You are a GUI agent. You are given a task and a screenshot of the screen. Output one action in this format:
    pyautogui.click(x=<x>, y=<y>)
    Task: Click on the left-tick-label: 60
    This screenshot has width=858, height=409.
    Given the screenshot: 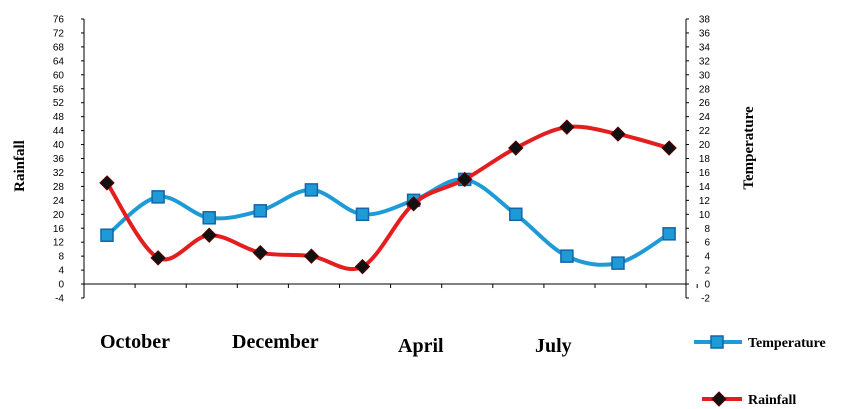 What is the action you would take?
    pyautogui.click(x=59, y=75)
    